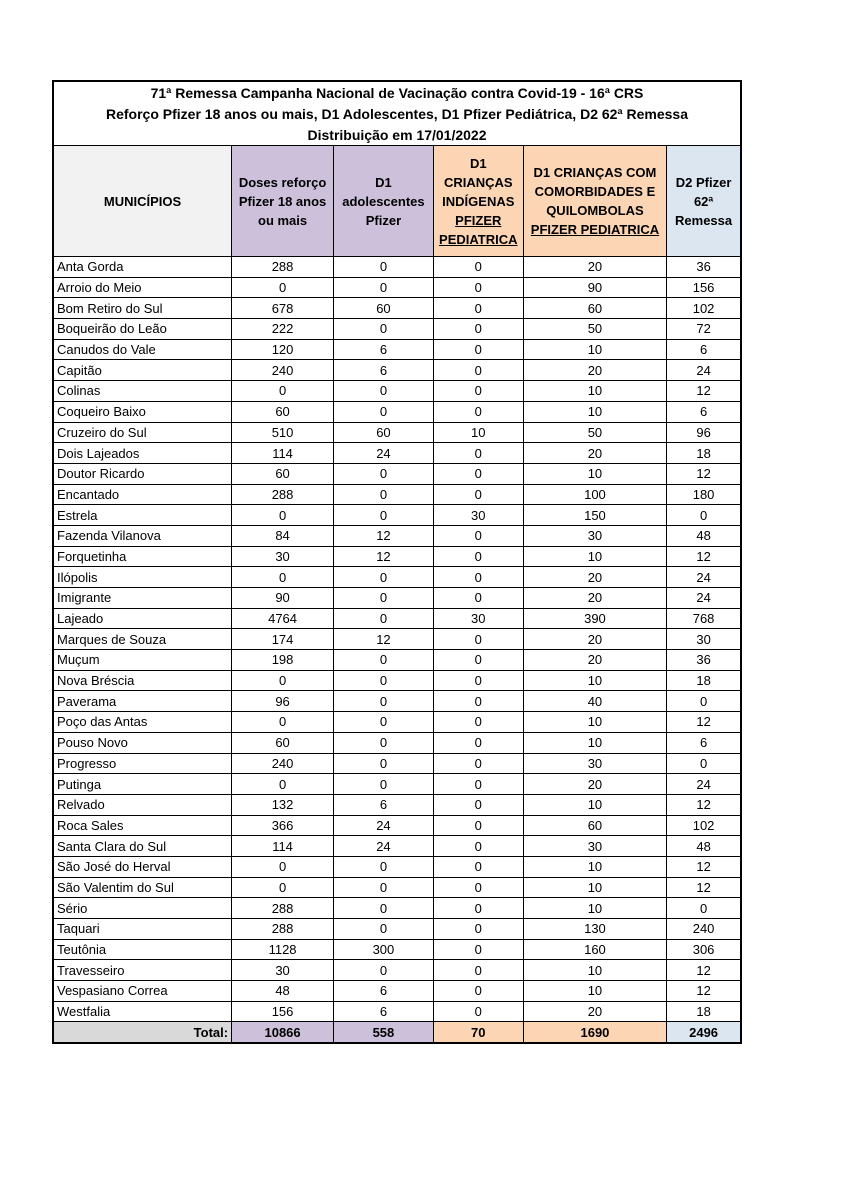  Describe the element at coordinates (142, 1033) in the screenshot. I see `total-label: Total:` at that location.